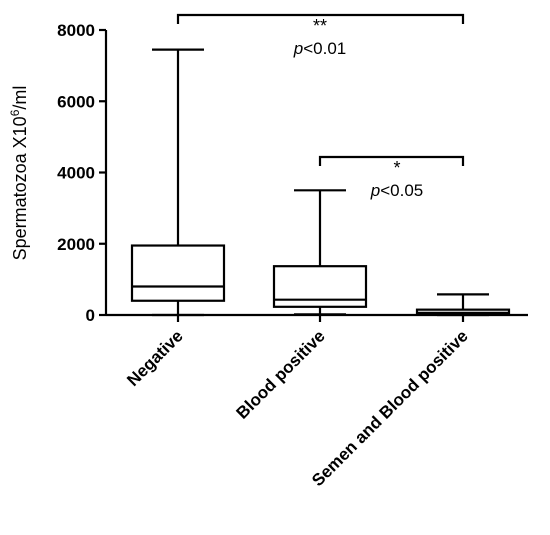 This screenshot has height=535, width=550. I want to click on x-category-label: Blood positive, so click(281, 374).